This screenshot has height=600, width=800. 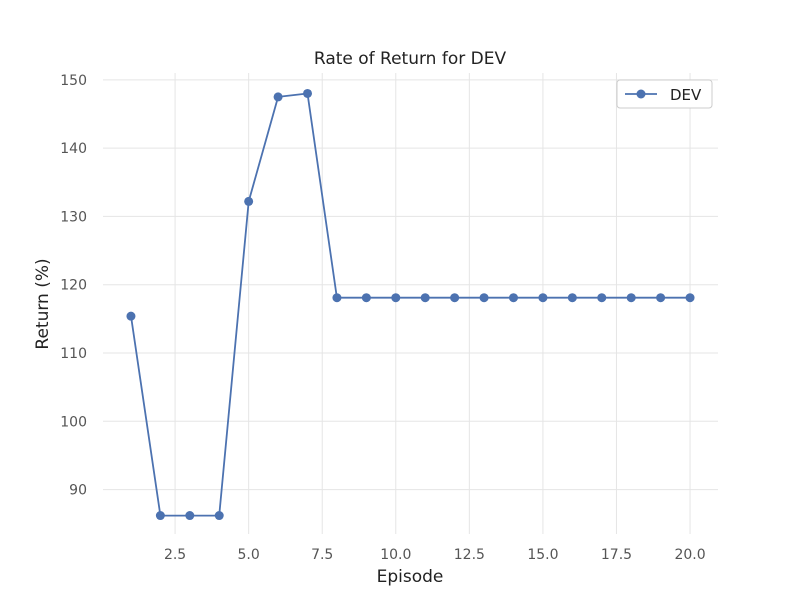 What do you see at coordinates (410, 577) in the screenshot?
I see `x-axis-label: Episode` at bounding box center [410, 577].